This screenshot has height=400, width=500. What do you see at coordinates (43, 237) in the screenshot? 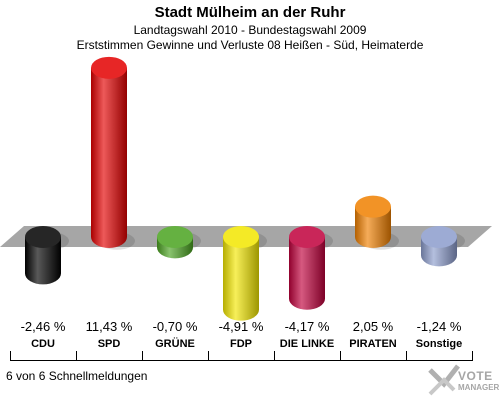
I see `bar-cap-cdu` at bounding box center [43, 237].